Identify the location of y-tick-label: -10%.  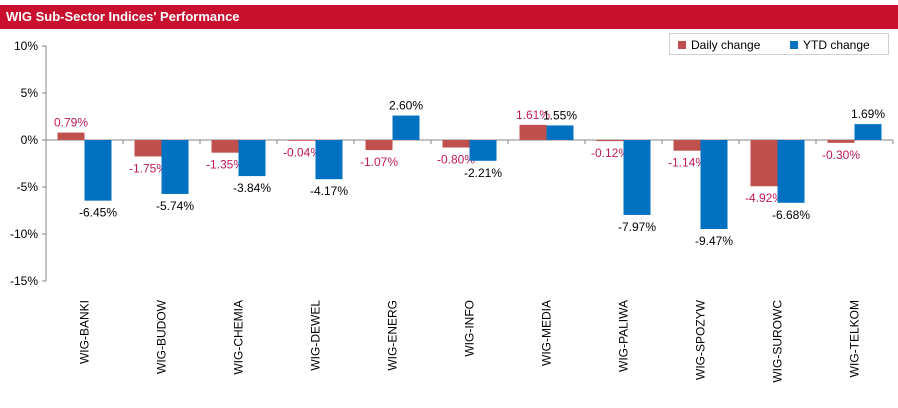
(24, 234).